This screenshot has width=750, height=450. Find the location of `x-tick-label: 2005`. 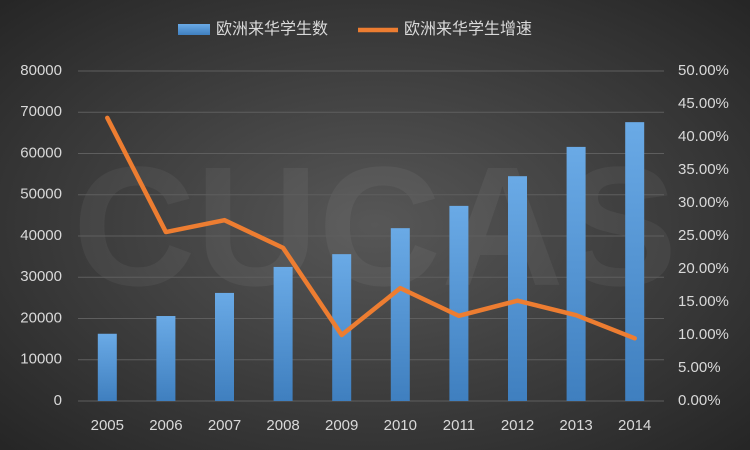

x-tick-label: 2005 is located at coordinates (107, 425).